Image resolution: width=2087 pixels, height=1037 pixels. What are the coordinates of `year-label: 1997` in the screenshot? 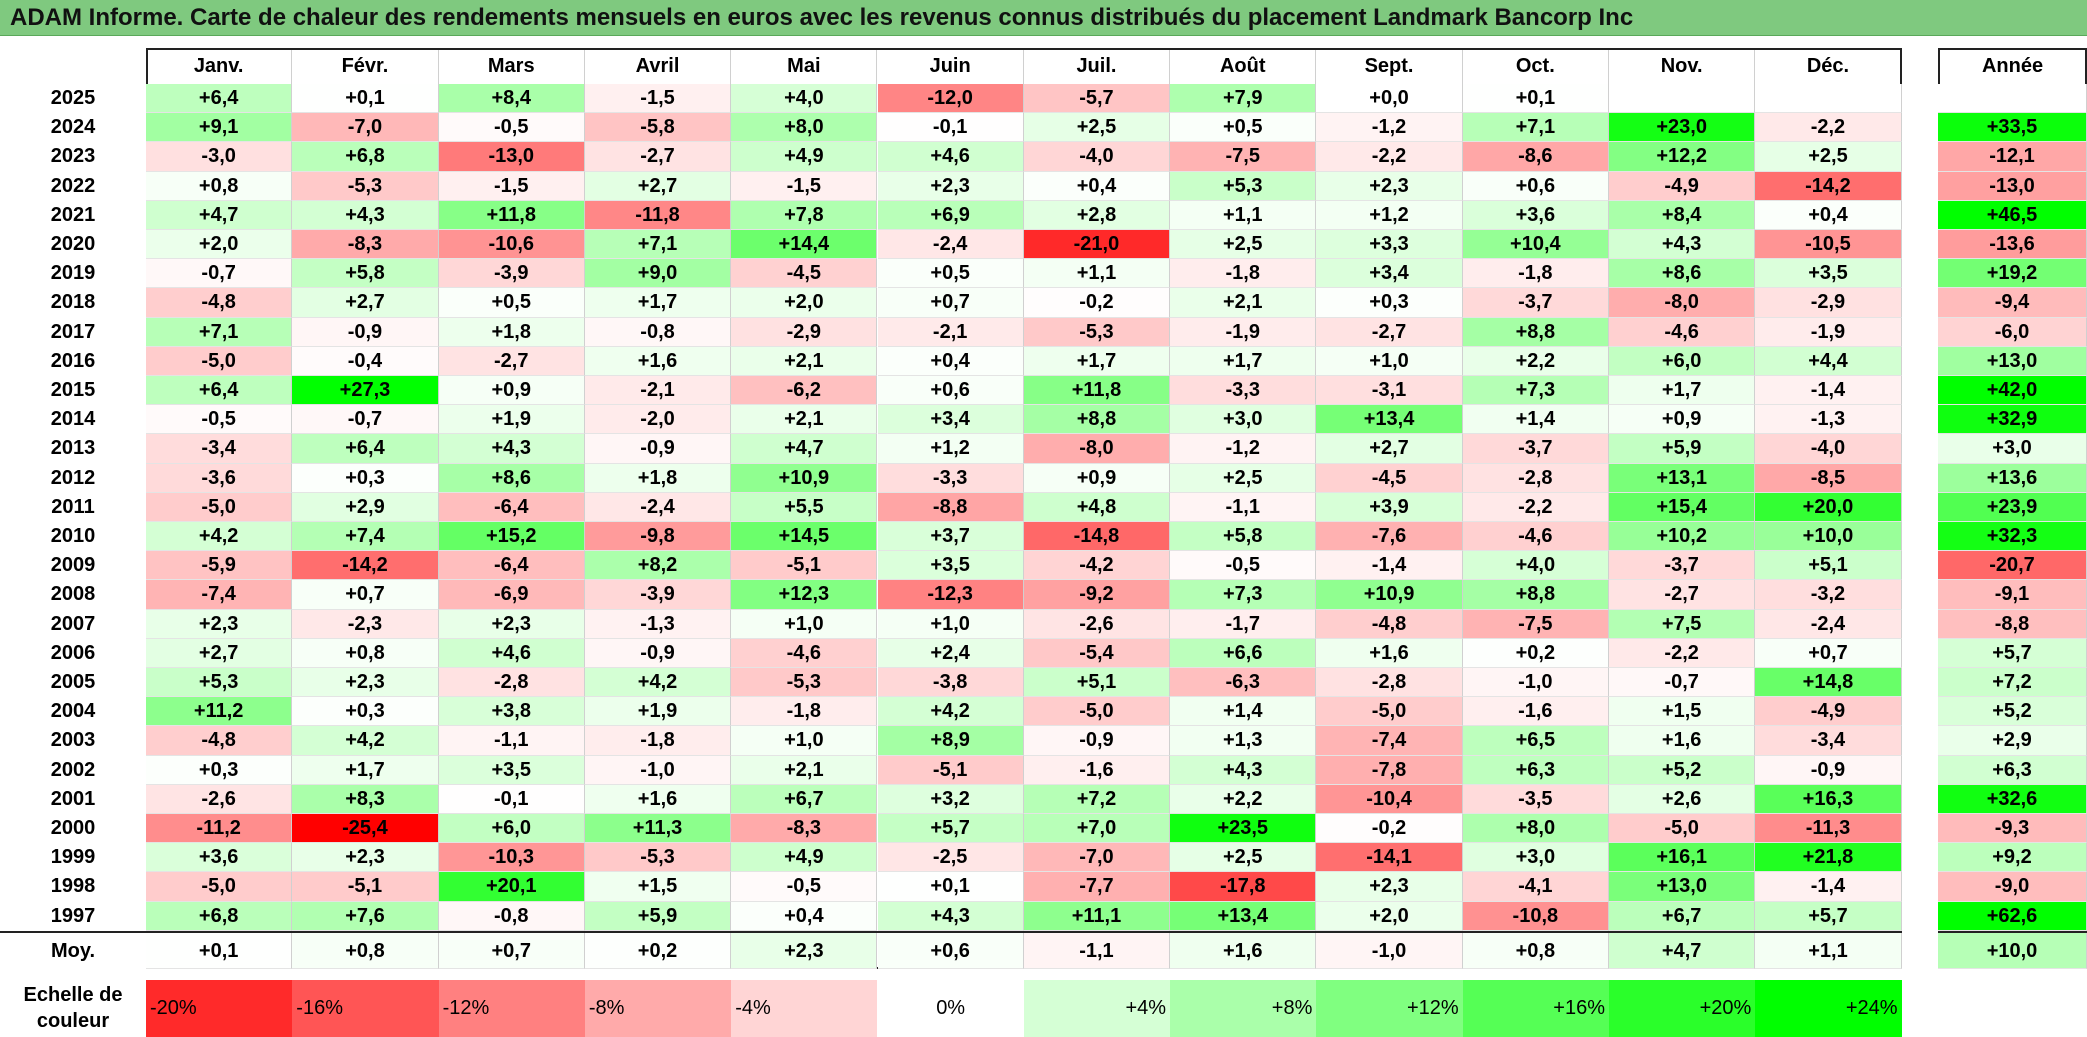 It's located at (73, 915).